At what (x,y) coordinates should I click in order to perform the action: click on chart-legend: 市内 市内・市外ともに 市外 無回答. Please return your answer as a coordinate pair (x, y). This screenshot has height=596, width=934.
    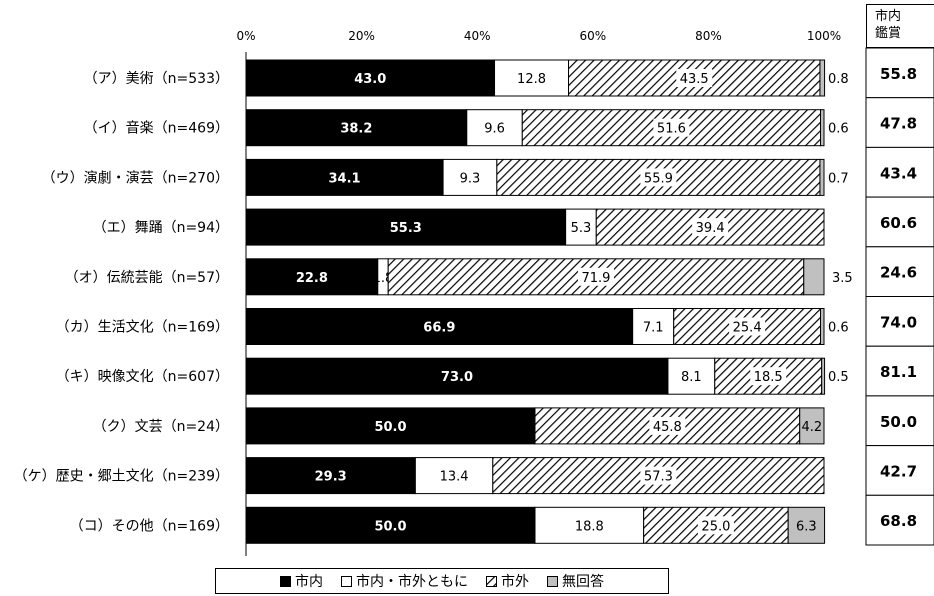
    Looking at the image, I should click on (442, 581).